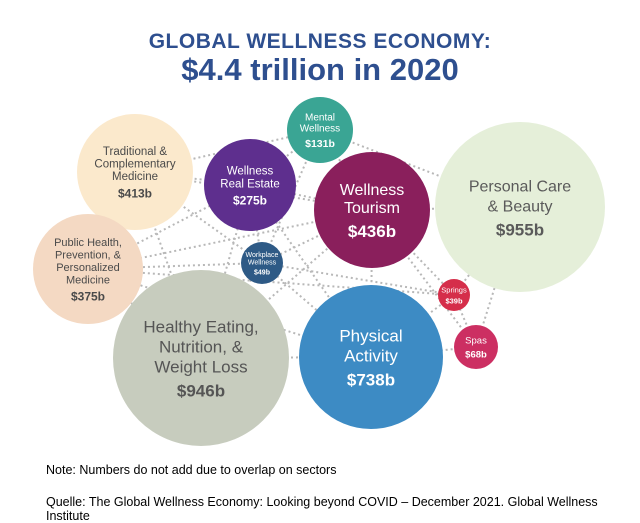  Describe the element at coordinates (476, 354) in the screenshot. I see `sector-value: $68b` at that location.